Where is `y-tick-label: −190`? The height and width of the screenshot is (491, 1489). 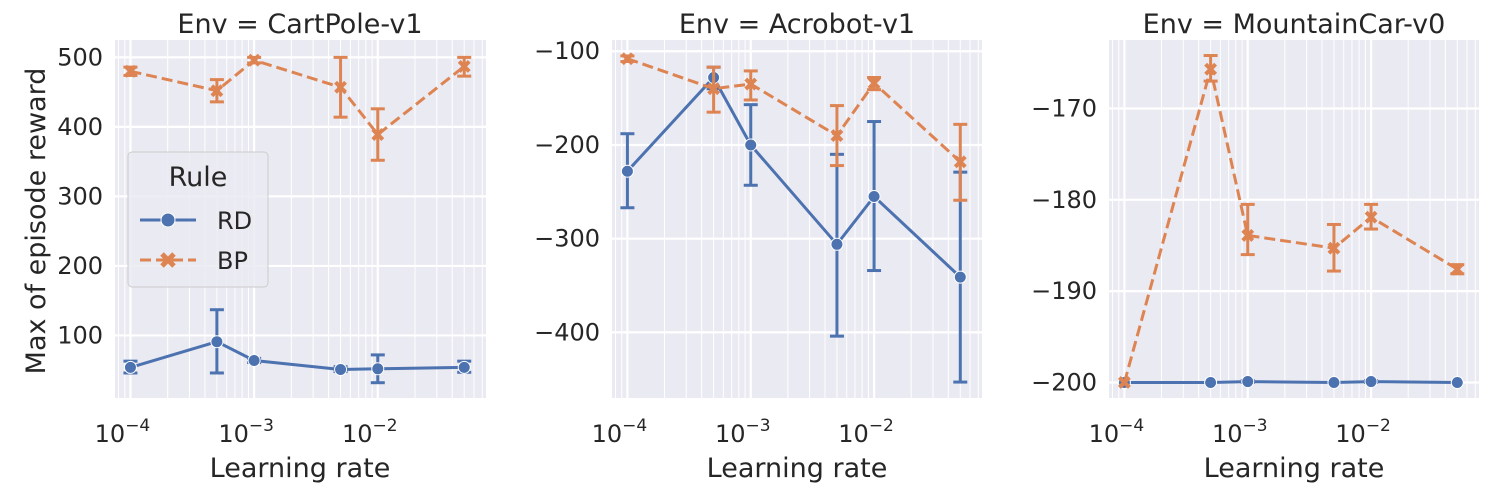
y-tick-label: −190 is located at coordinates (1064, 291).